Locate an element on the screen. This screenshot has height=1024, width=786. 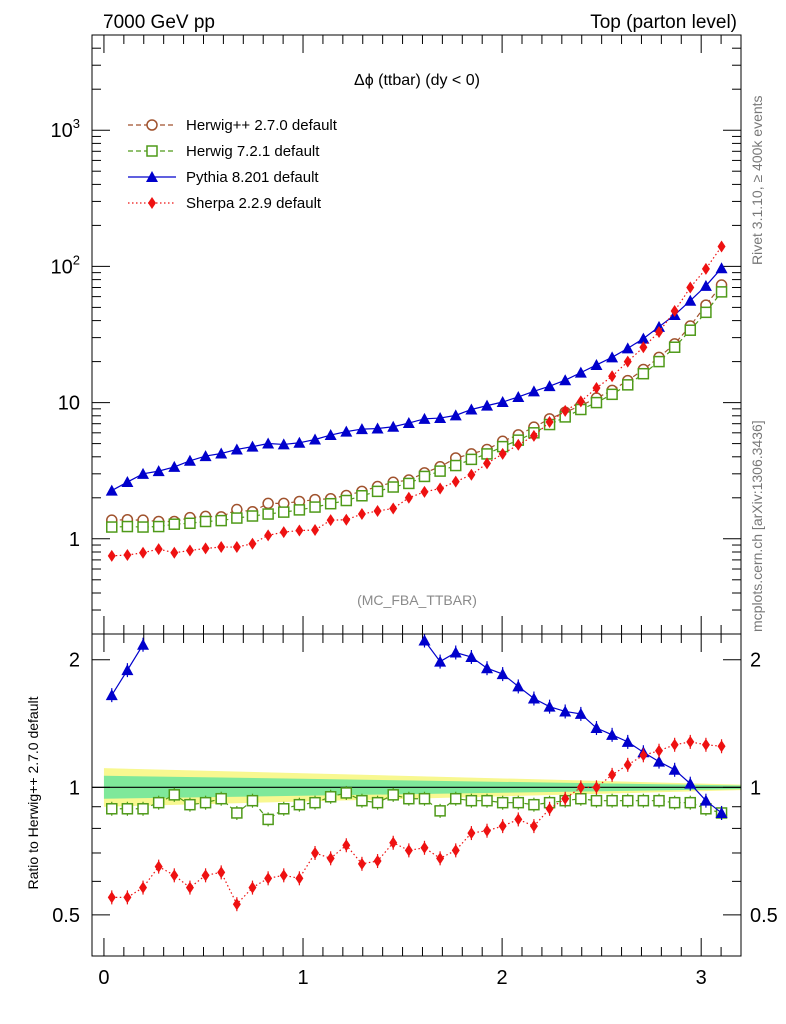
legend-label: Sherpa 2.2.9 default is located at coordinates (254, 203).